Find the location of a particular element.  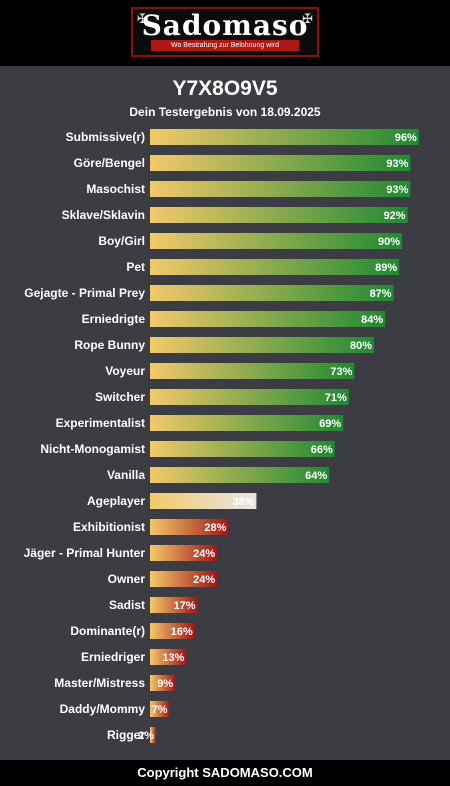

value-label: 17% is located at coordinates (185, 606).